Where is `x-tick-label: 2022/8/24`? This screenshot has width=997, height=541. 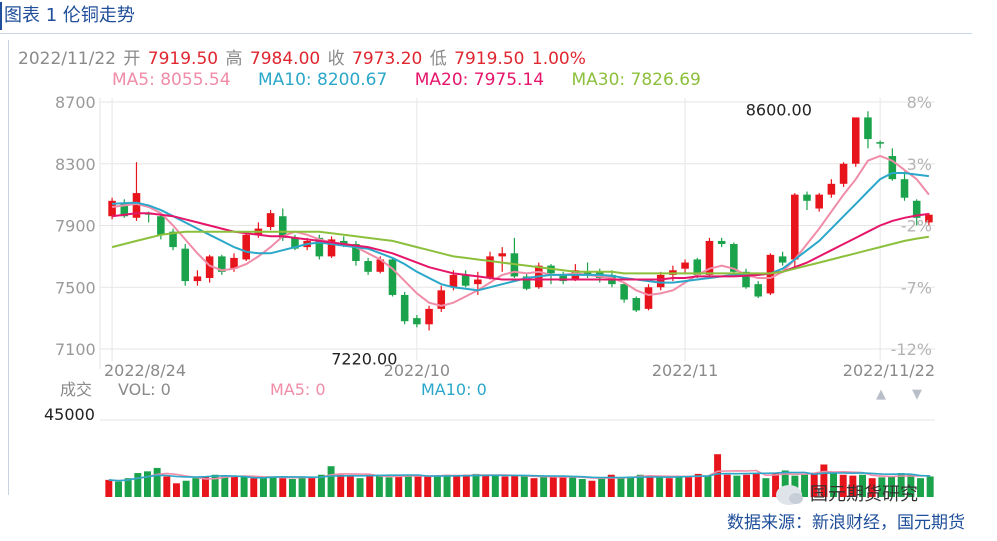 x-tick-label: 2022/8/24 is located at coordinates (145, 370).